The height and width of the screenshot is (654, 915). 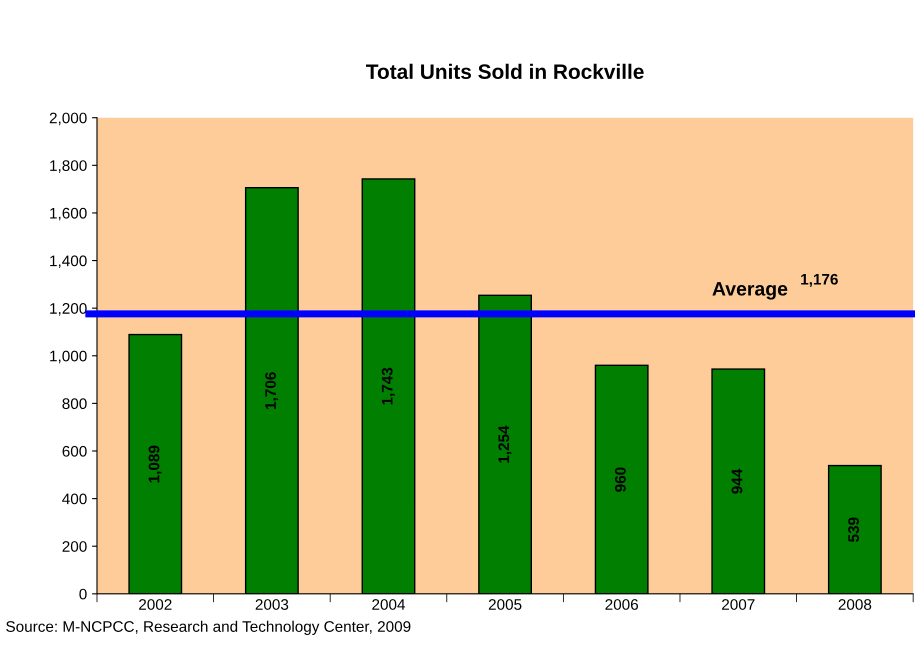 I want to click on y-tick-label: 400, so click(x=74, y=498).